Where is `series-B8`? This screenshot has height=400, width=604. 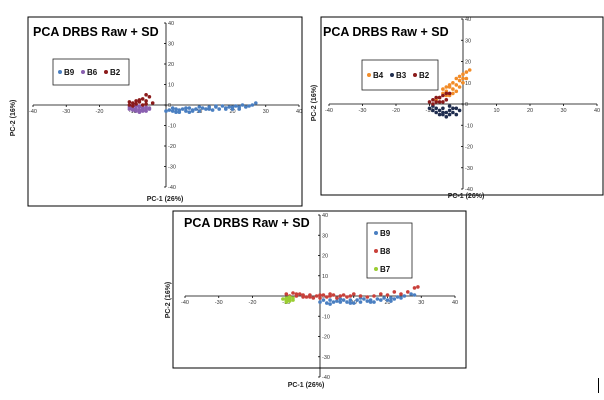
series-B8 is located at coordinates (352, 292).